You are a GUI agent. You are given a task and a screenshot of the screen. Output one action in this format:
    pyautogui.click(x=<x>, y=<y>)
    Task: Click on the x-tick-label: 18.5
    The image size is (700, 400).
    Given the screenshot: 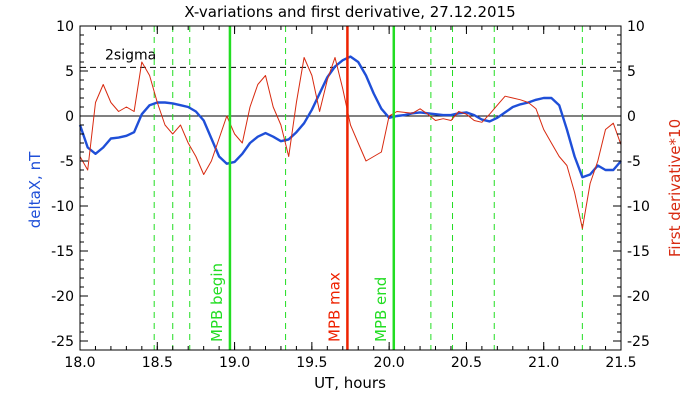 What is the action you would take?
    pyautogui.click(x=157, y=363)
    